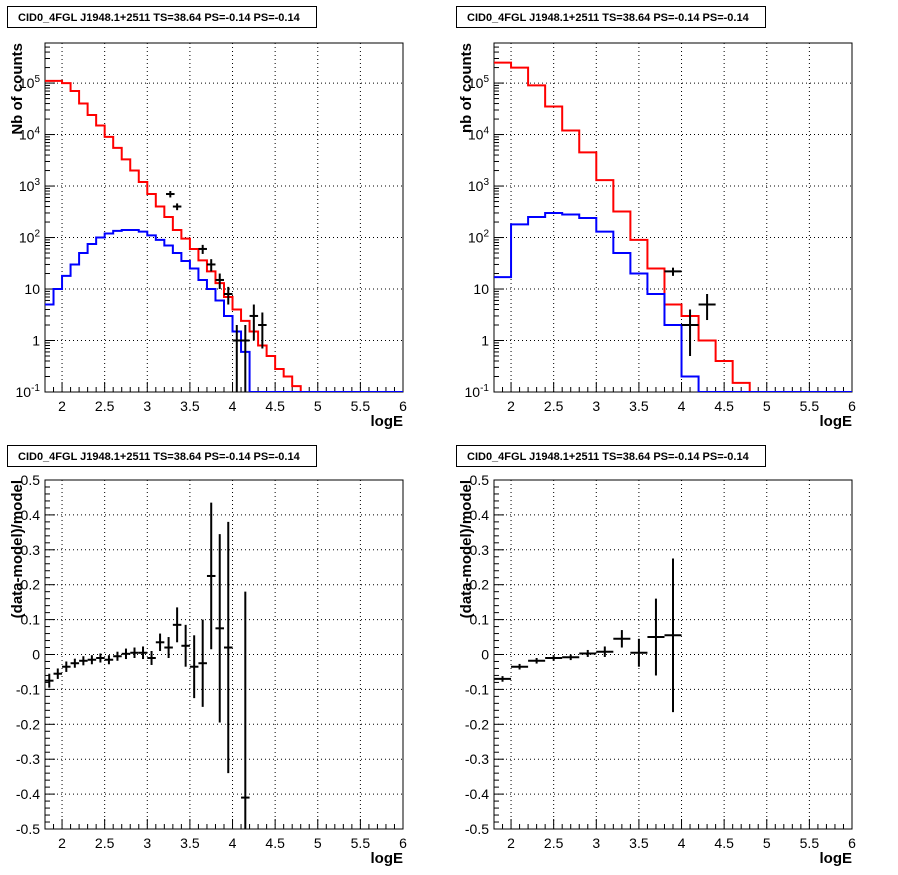 Image resolution: width=898 pixels, height=875 pixels. What do you see at coordinates (480, 550) in the screenshot?
I see `y-tick-label: 0.3` at bounding box center [480, 550].